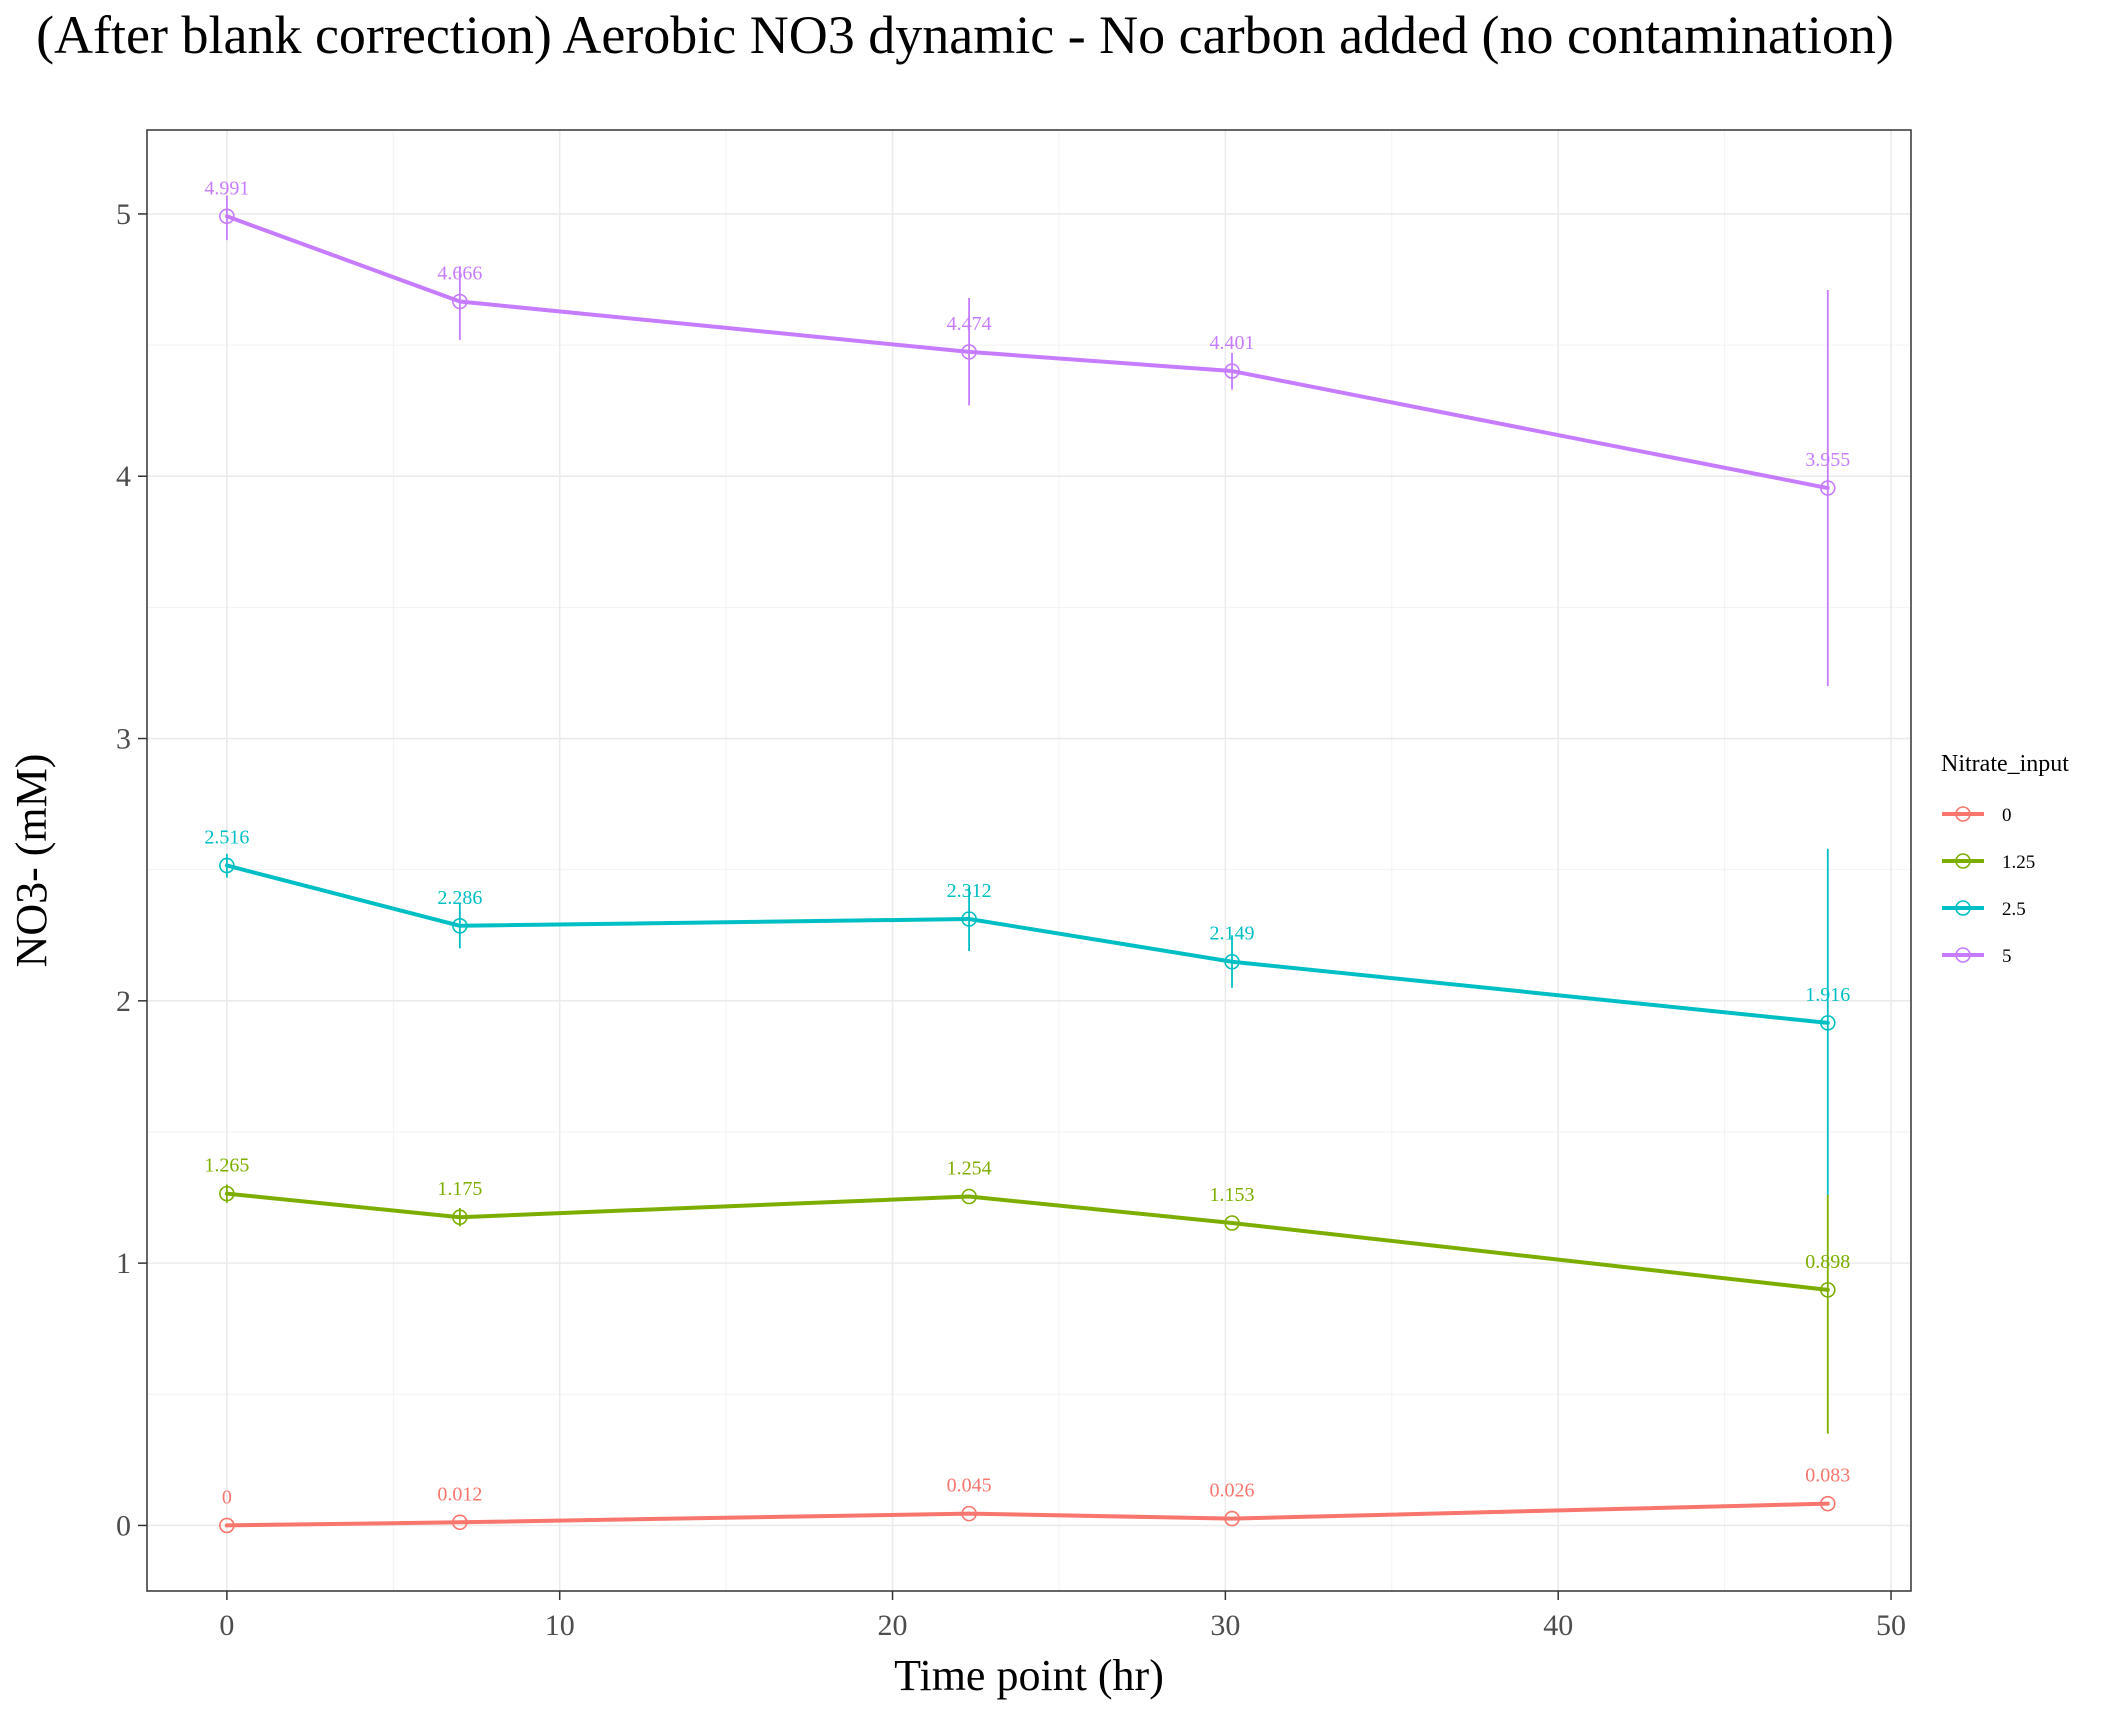  What do you see at coordinates (2007, 956) in the screenshot?
I see `legend-label: 5` at bounding box center [2007, 956].